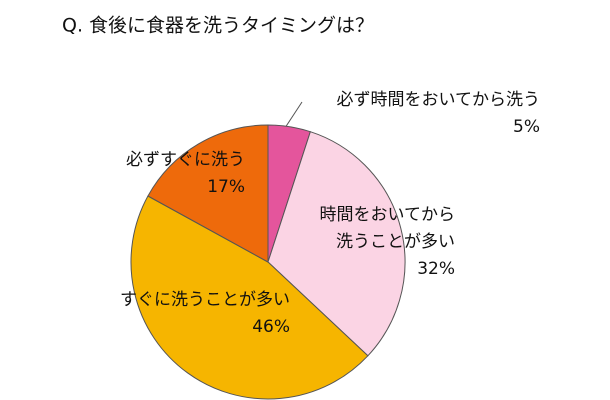 The image size is (610, 400). What do you see at coordinates (218, 26) in the screenshot?
I see `chart-title: Q. 食後に食器を洗うタイミングは？` at bounding box center [218, 26].